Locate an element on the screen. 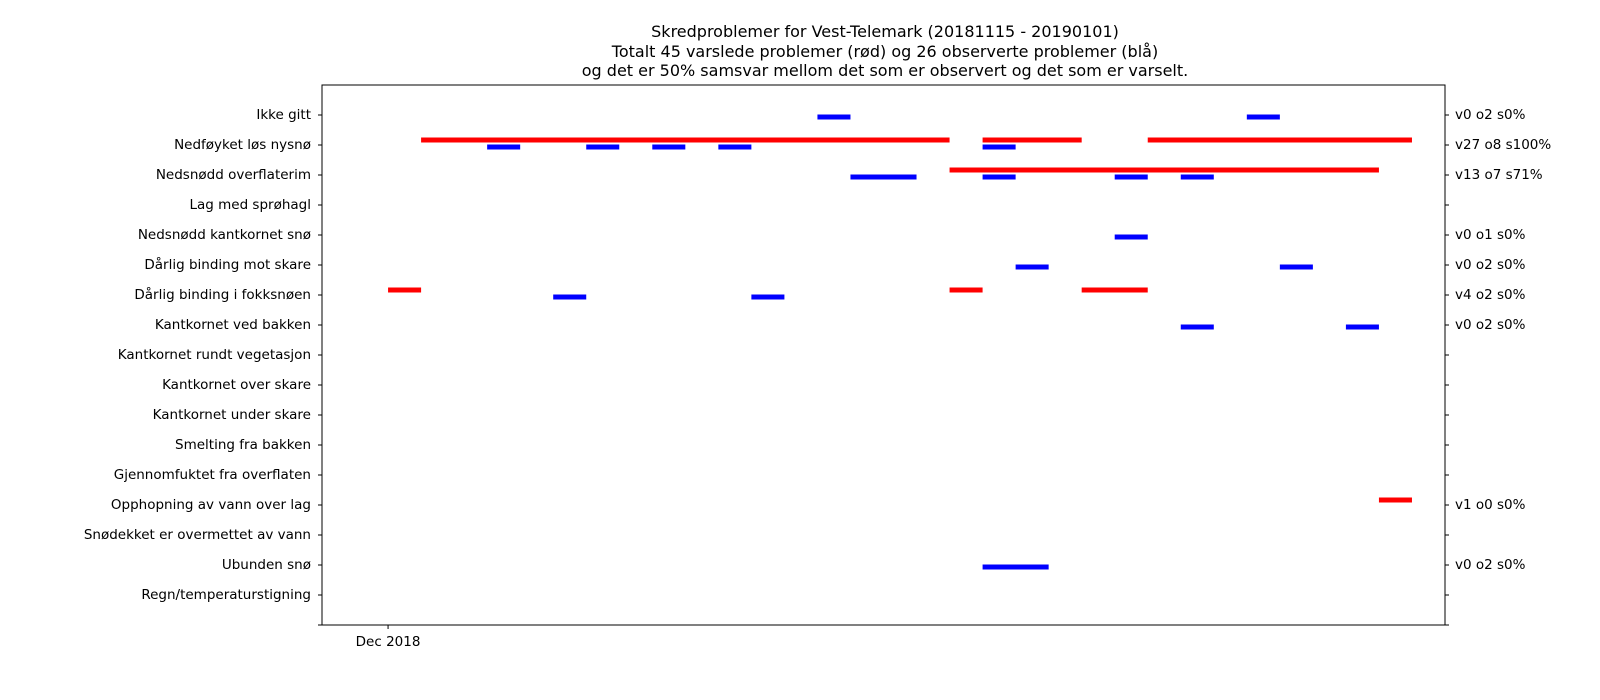 The image size is (1600, 700). category-label-ikke-gitt: Ikke gitt is located at coordinates (283, 115).